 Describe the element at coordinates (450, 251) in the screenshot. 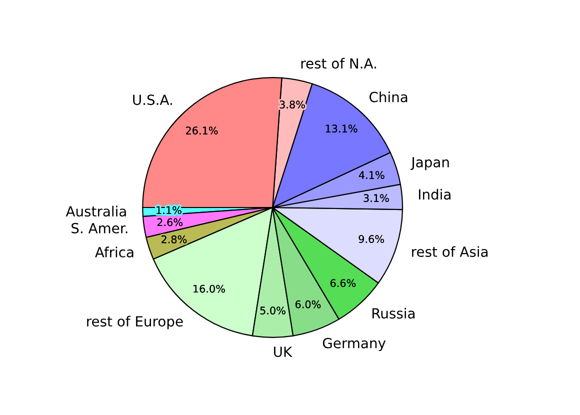

I see `slice-label: rest of Asia` at that location.